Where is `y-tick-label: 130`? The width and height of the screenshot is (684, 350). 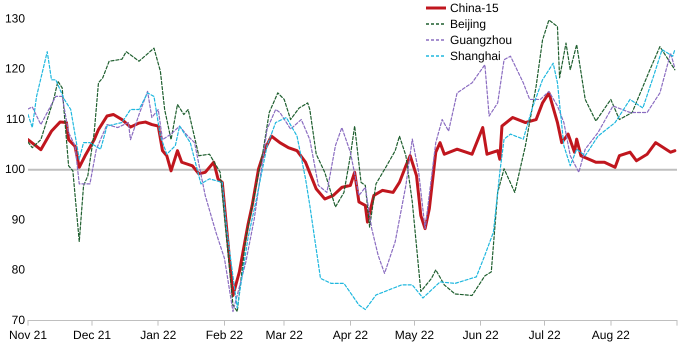 y-tick-label: 130 is located at coordinates (15, 18).